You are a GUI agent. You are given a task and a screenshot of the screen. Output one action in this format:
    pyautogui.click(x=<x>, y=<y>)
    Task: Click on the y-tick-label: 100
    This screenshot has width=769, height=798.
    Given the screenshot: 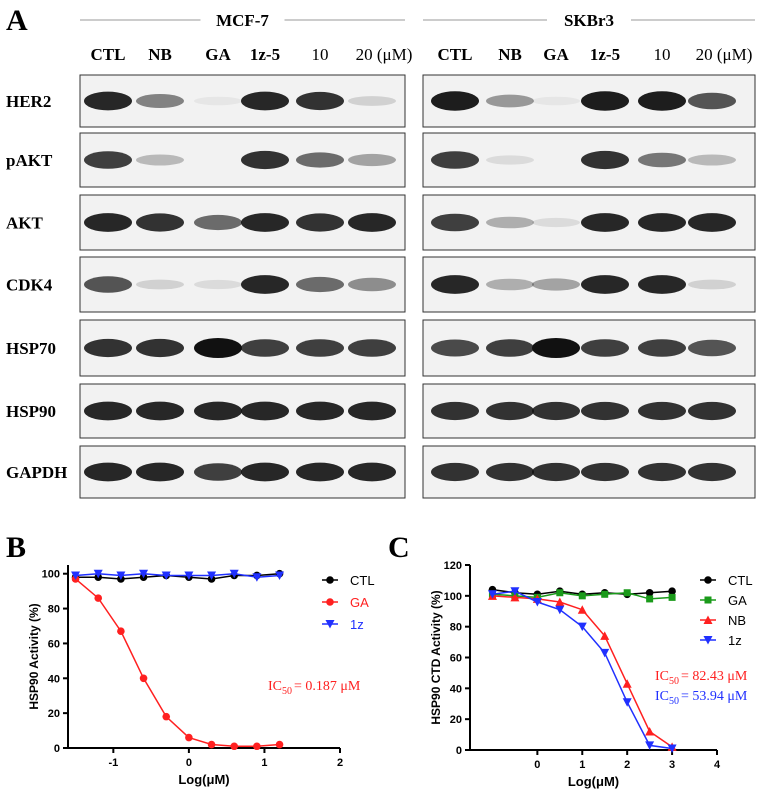 What is the action you would take?
    pyautogui.click(x=51, y=575)
    